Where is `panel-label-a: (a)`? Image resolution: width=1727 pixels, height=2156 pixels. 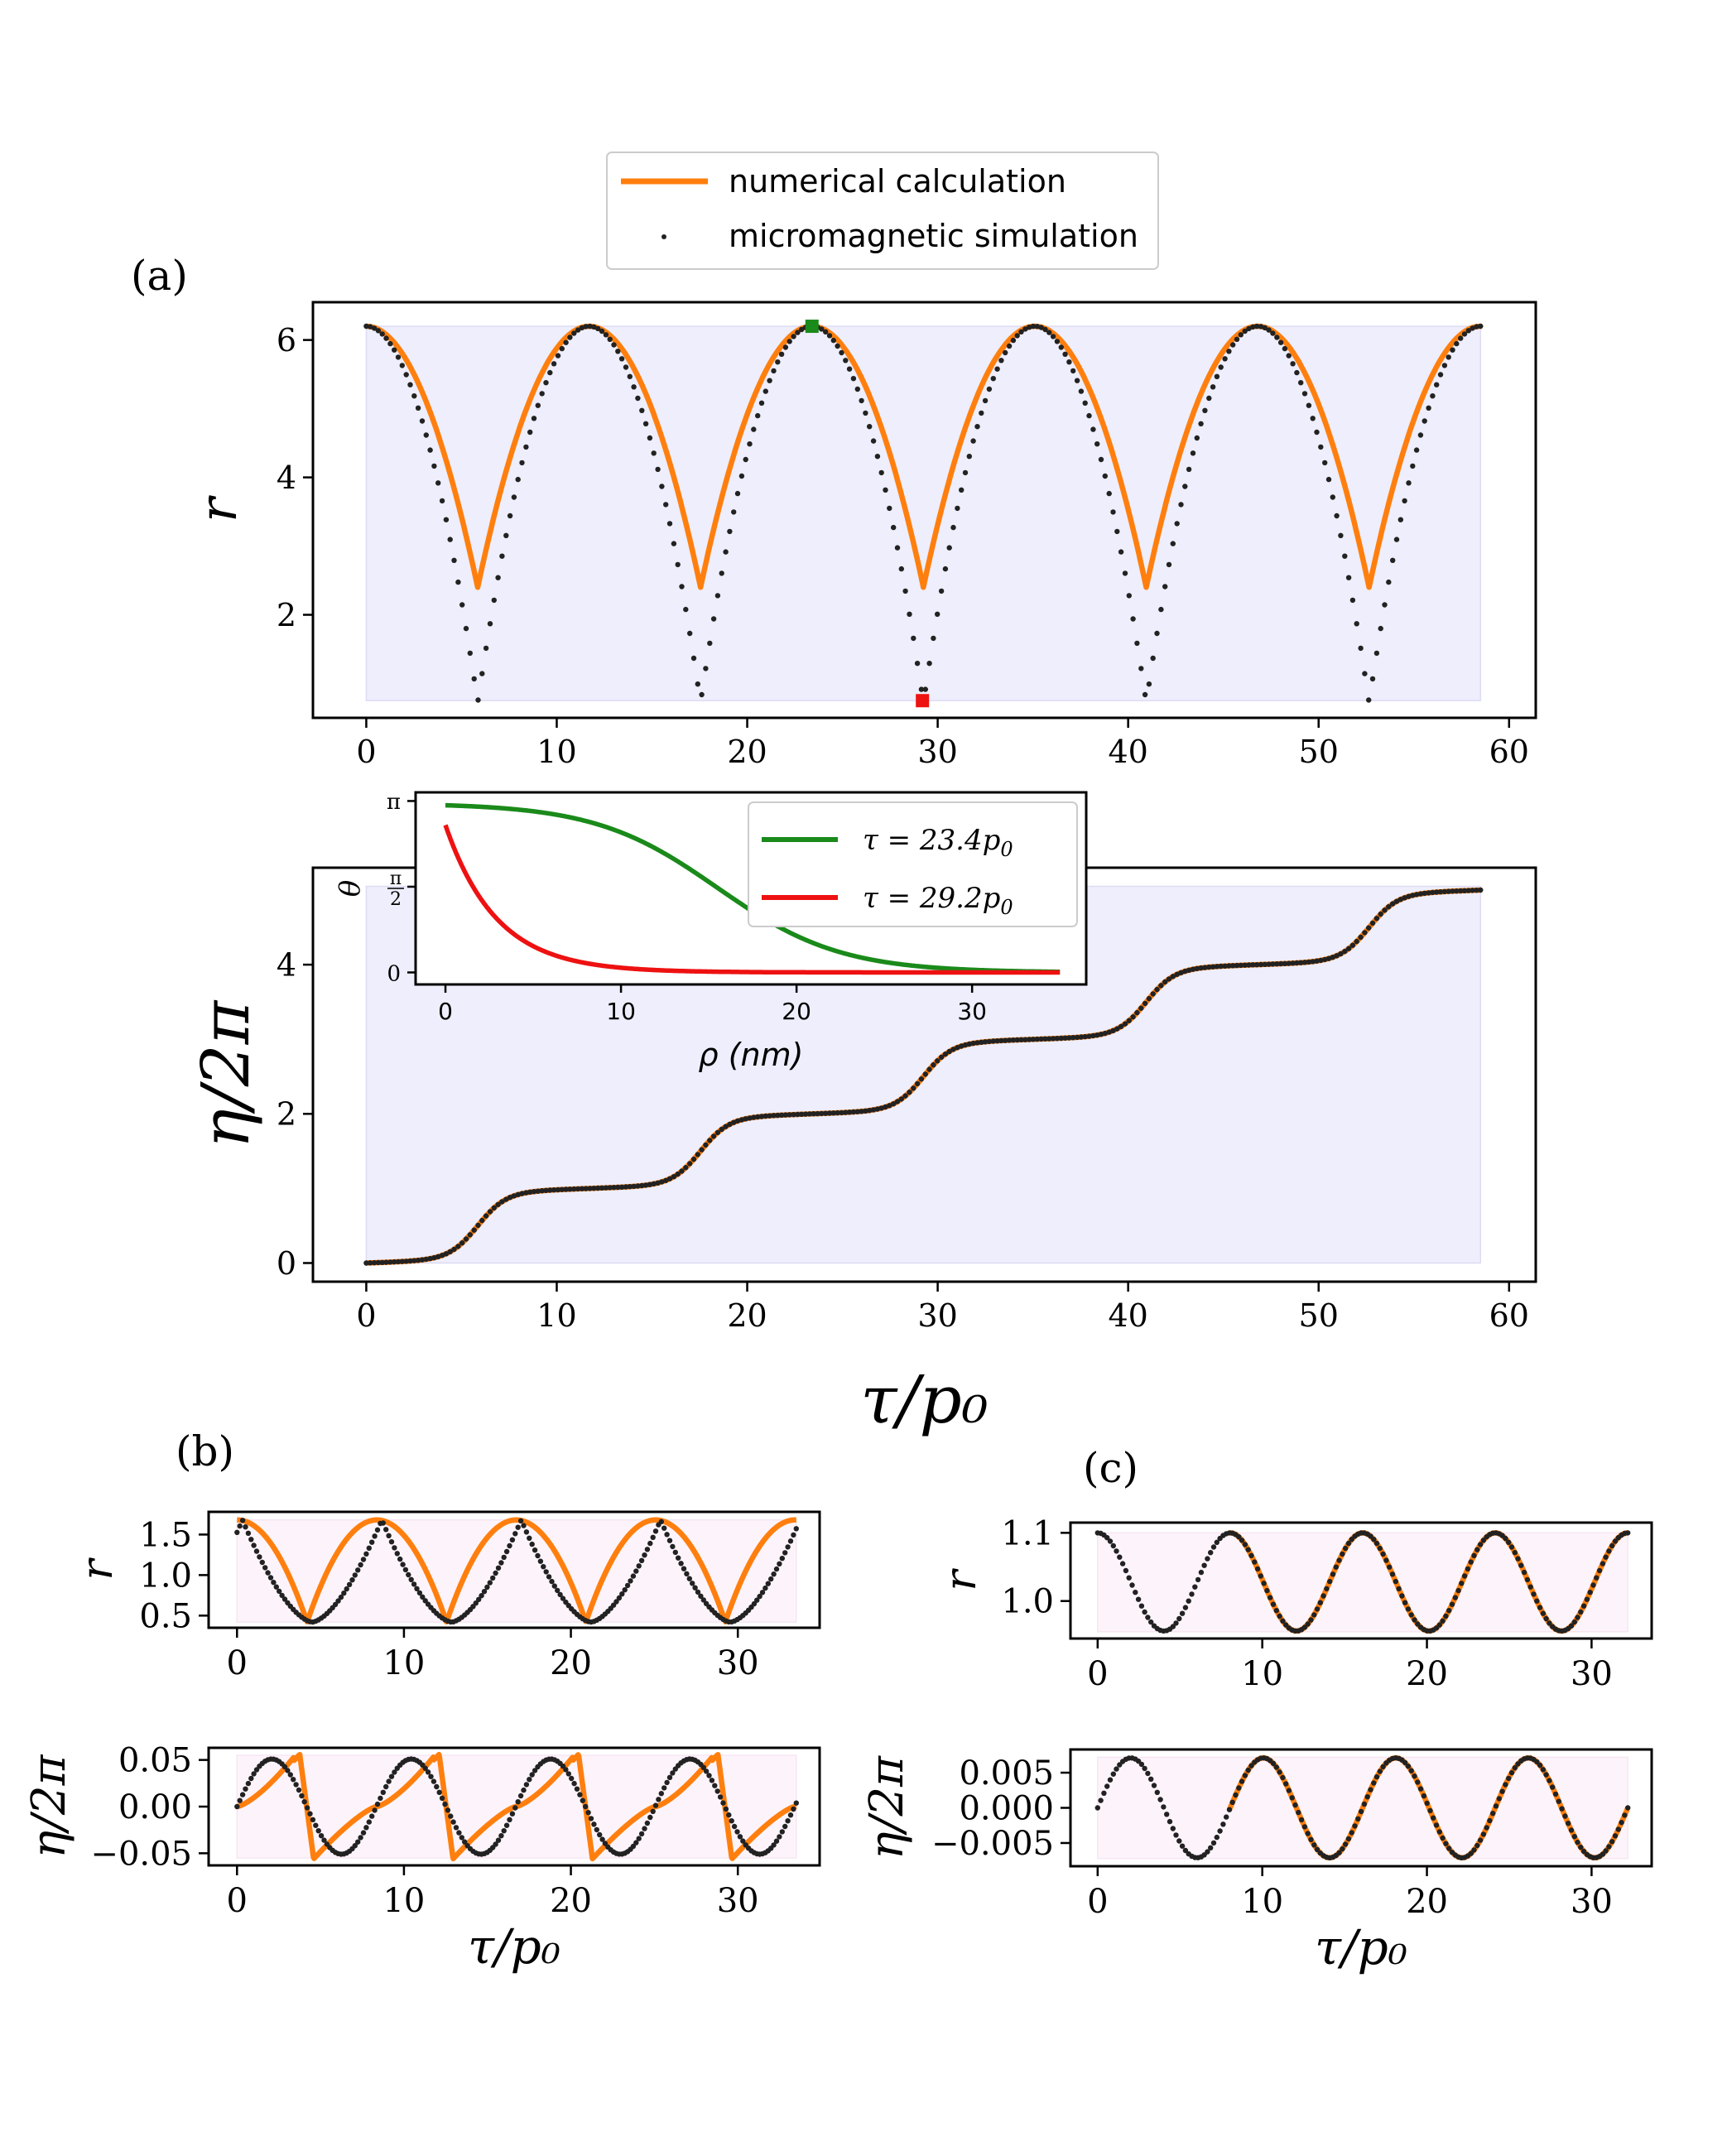
panel-label-a: (a) is located at coordinates (159, 276).